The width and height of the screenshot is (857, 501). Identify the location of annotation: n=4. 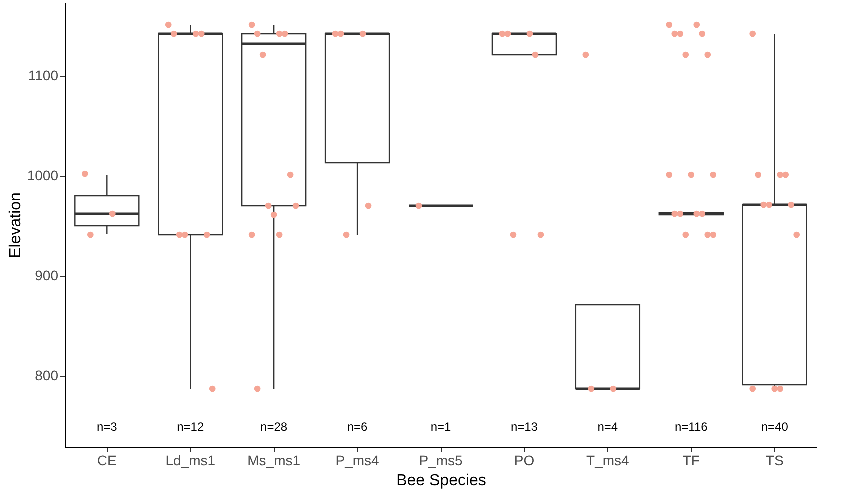
(608, 427).